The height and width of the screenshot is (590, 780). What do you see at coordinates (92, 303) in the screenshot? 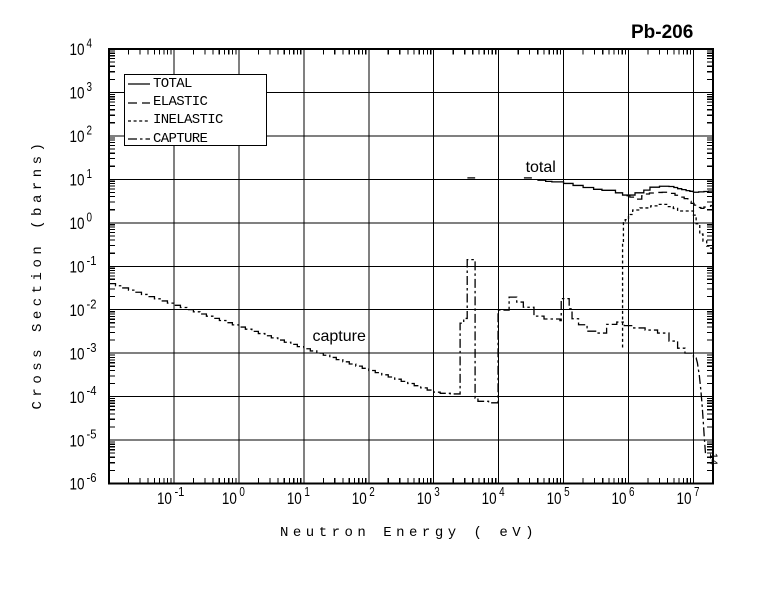
I see `y-tick-exponent: -2` at bounding box center [92, 303].